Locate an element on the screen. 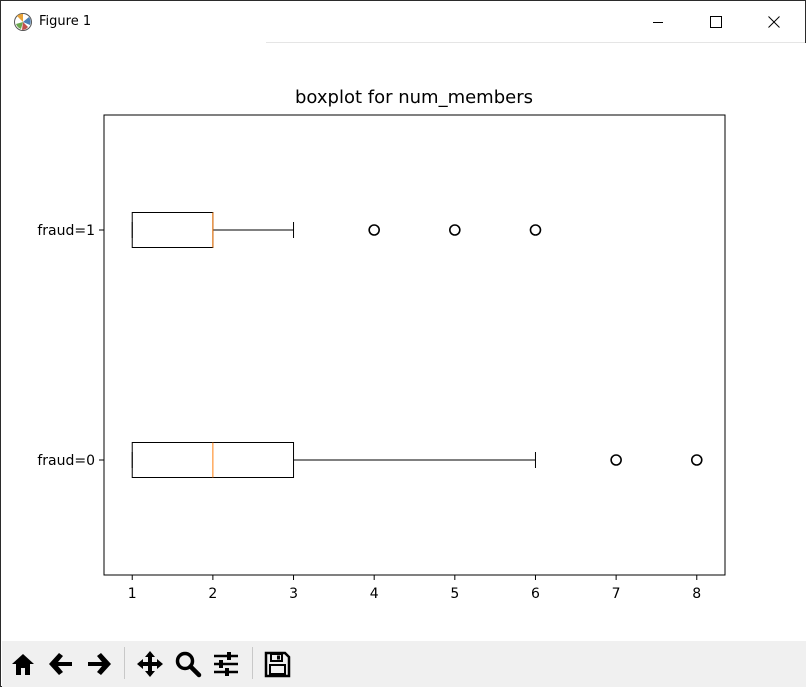 The height and width of the screenshot is (687, 806). forward-icon is located at coordinates (99, 664).